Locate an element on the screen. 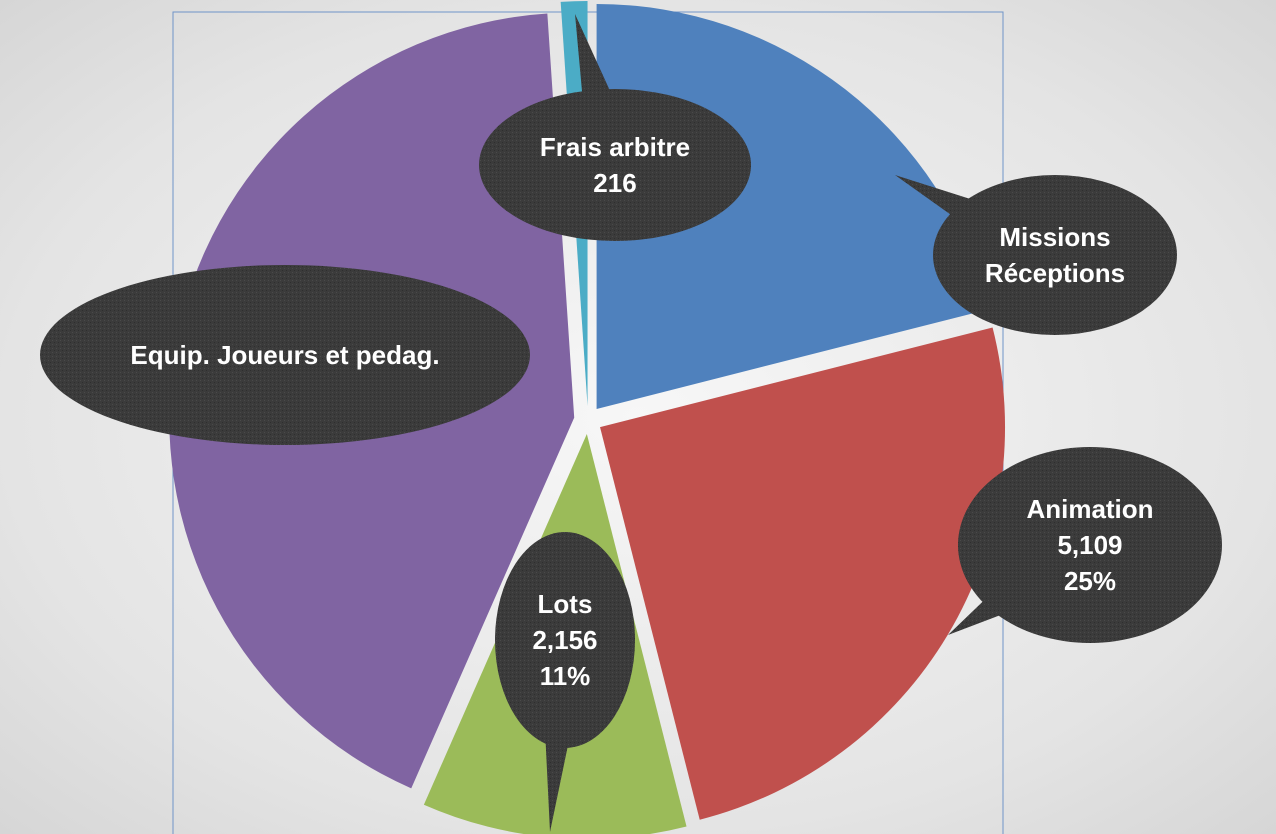  value-label: 2,156 is located at coordinates (565, 640).